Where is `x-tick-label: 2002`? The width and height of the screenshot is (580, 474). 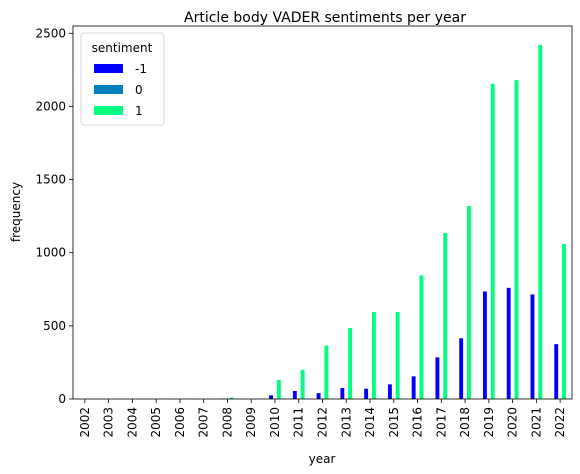 x-tick-label: 2002 is located at coordinates (85, 422).